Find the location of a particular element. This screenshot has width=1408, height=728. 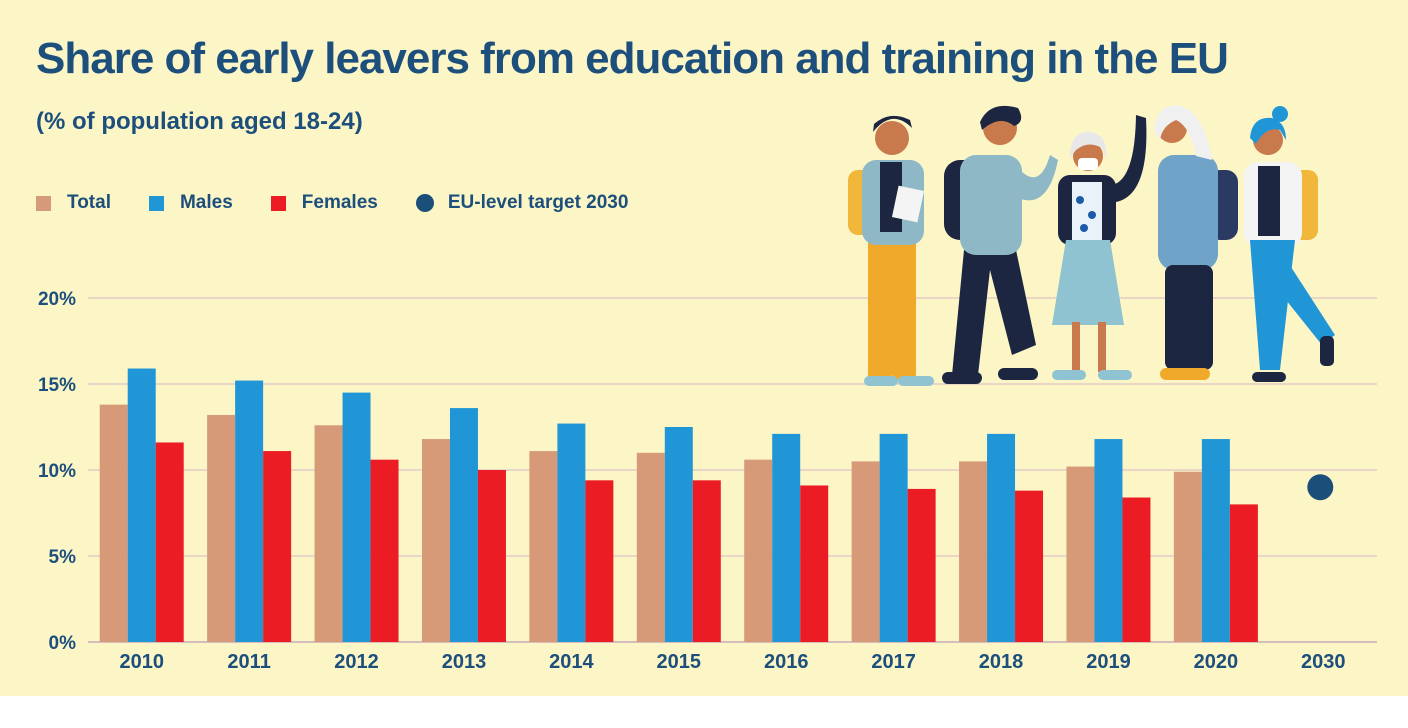

x-tick-label: 2012 is located at coordinates (356, 662).